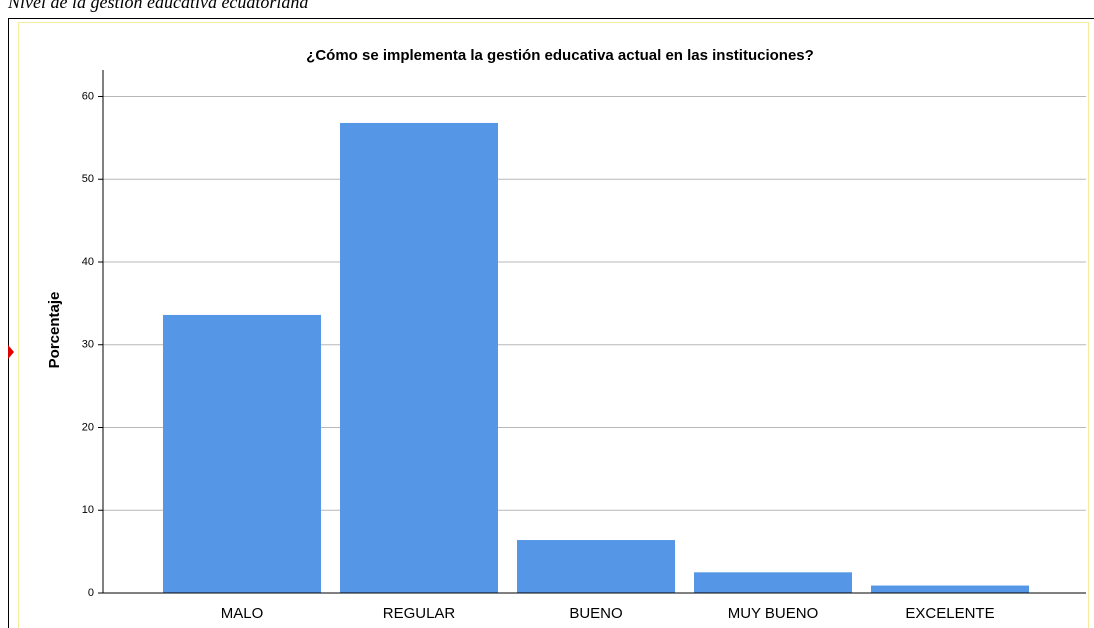 Image resolution: width=1094 pixels, height=628 pixels. Describe the element at coordinates (54, 330) in the screenshot. I see `y-axis-label: Porcentaje` at that location.